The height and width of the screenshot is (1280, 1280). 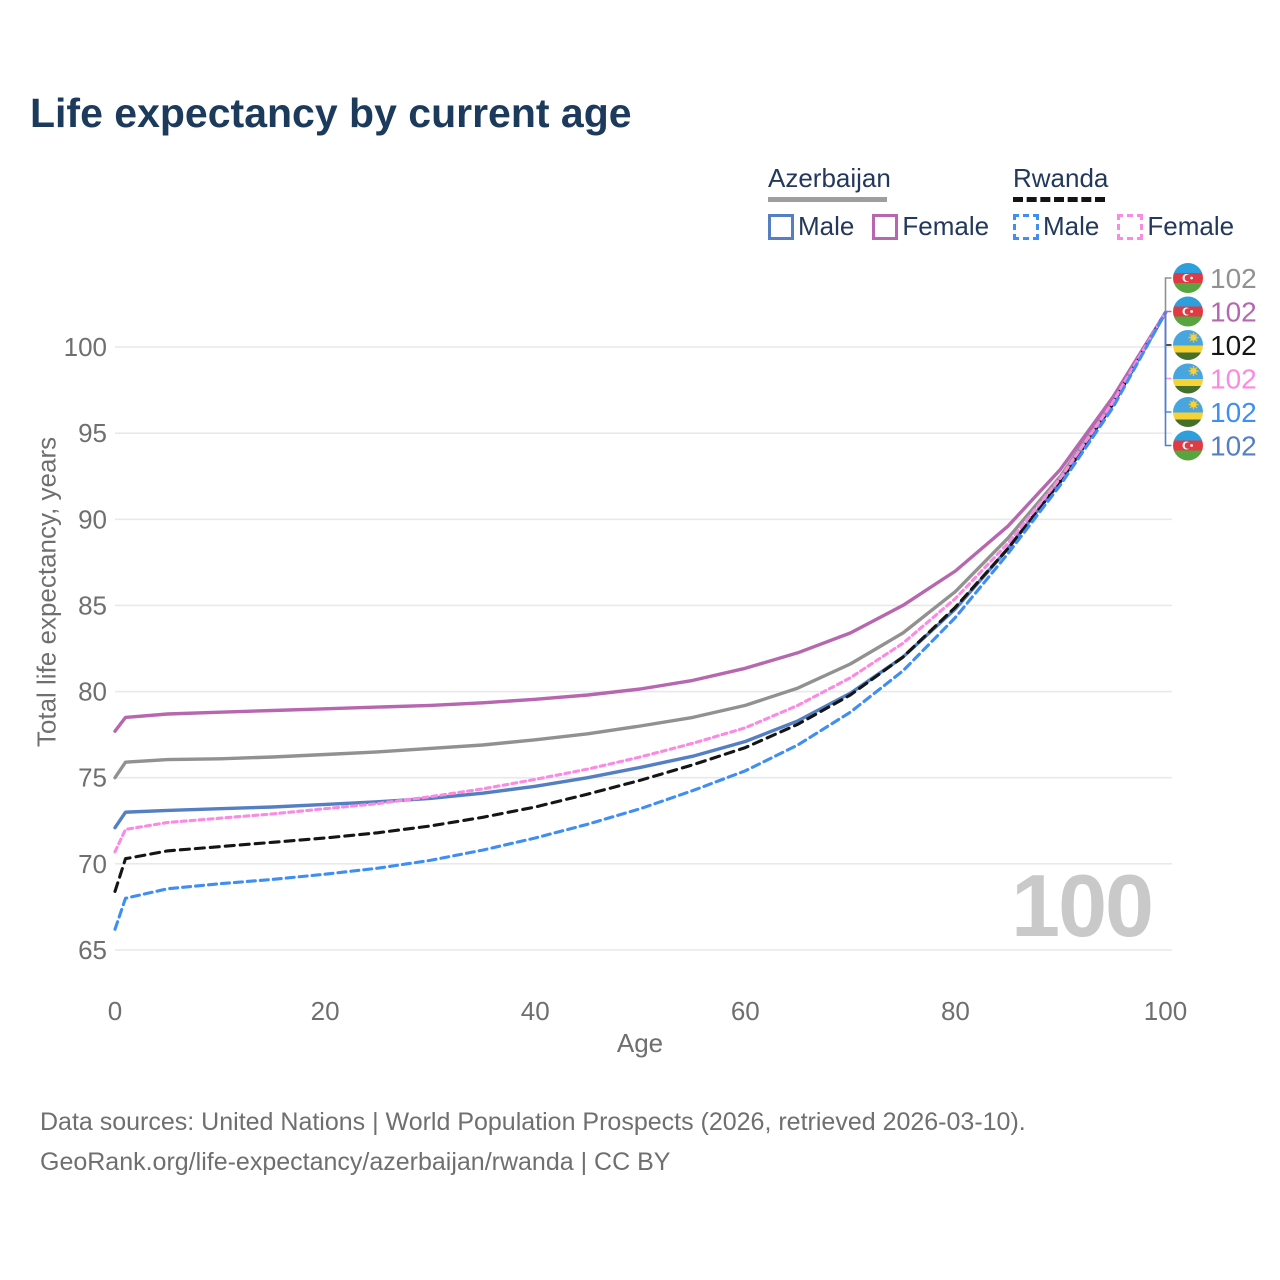 I want to click on end-label-connector-az_female, so click(x=1168, y=311).